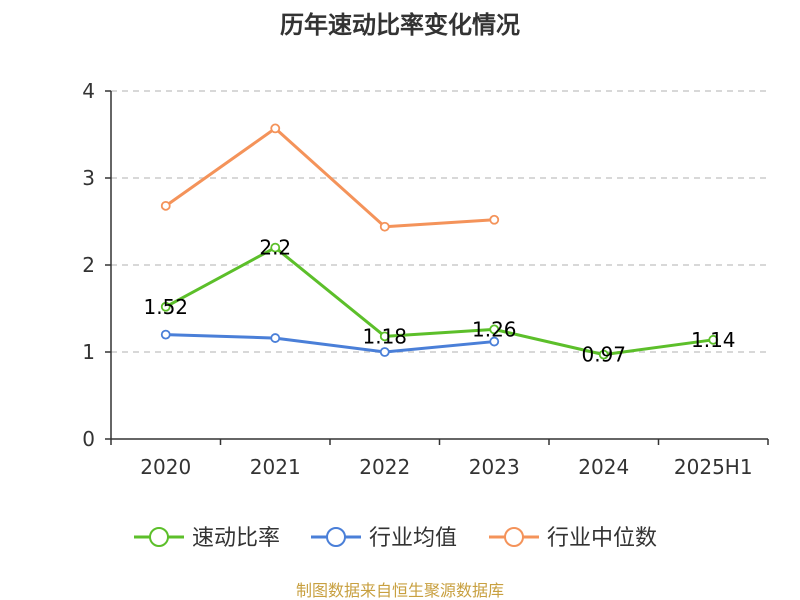 This screenshot has width=800, height=600. I want to click on legend-item: 行业均值, so click(384, 538).